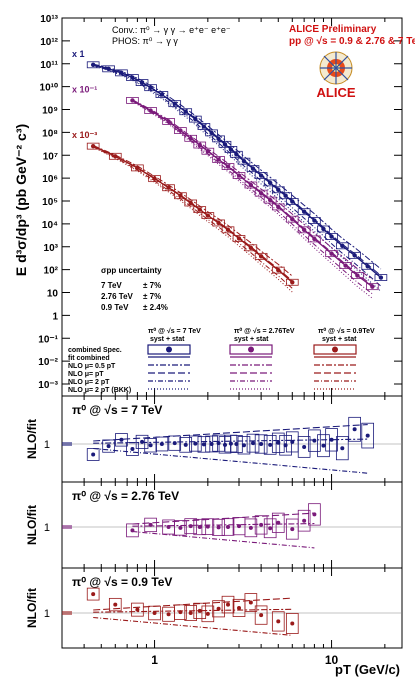 The width and height of the screenshot is (415, 685). Describe the element at coordinates (264, 331) in the screenshot. I see `legend-header-276tev: π⁰ @ √s = 2.76TeV` at that location.